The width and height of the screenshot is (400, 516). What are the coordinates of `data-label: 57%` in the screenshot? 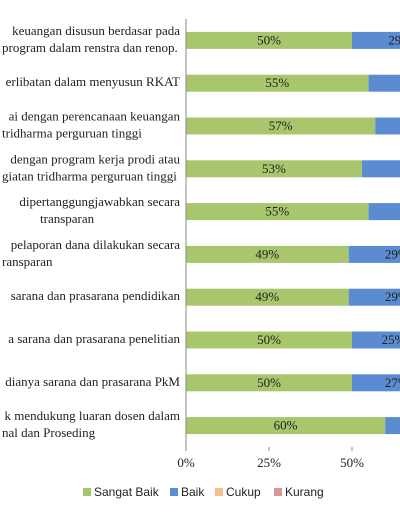 It's located at (281, 125).